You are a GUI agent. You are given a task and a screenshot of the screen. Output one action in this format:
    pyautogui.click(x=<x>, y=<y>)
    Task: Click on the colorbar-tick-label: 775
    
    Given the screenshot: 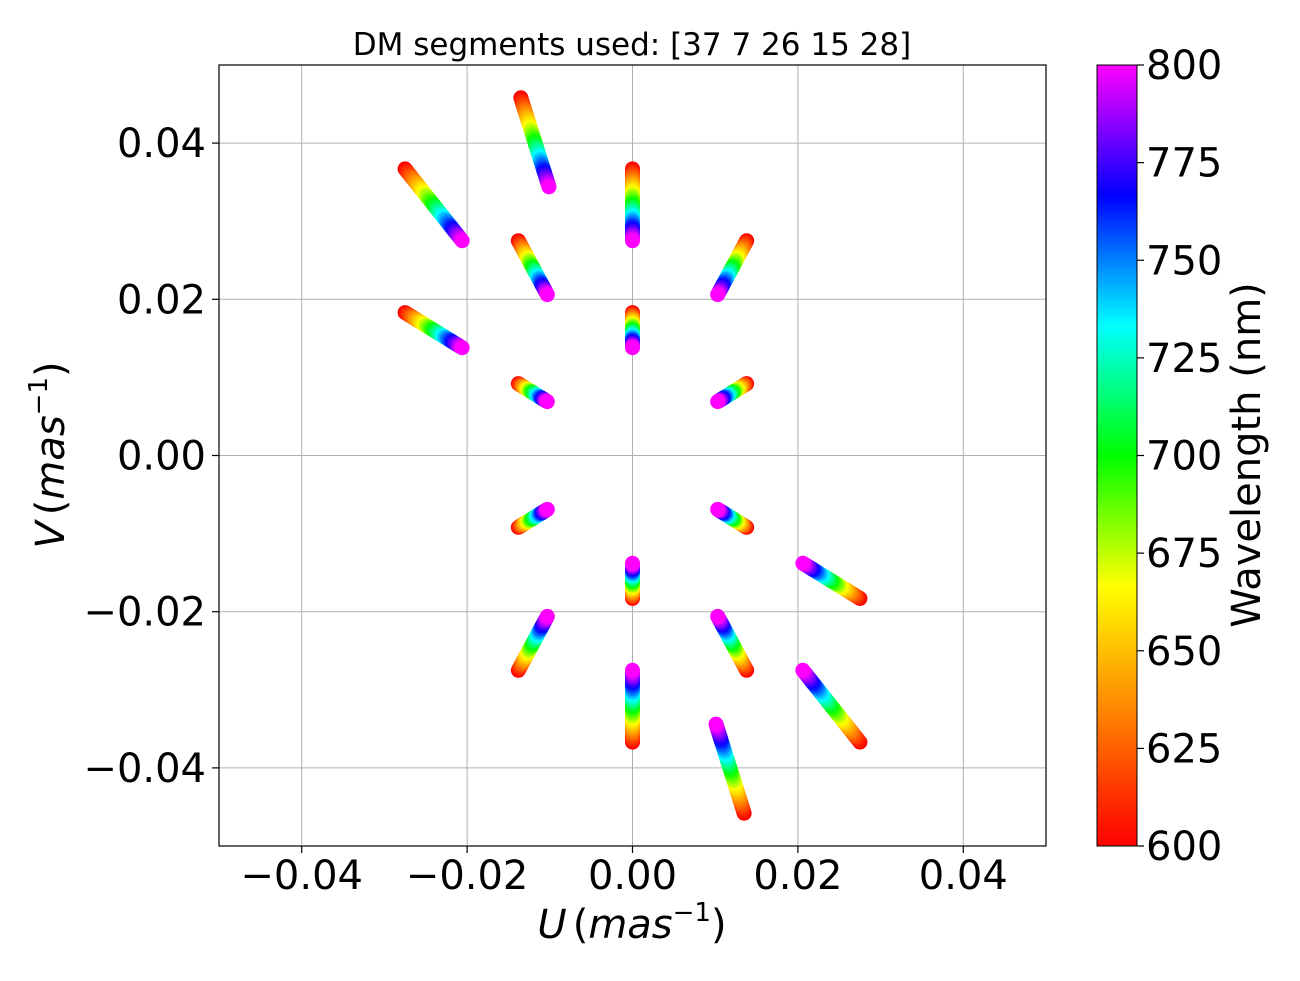 What is the action you would take?
    pyautogui.click(x=1184, y=164)
    